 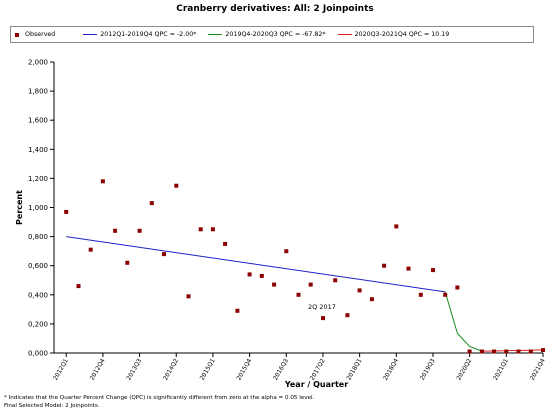 What do you see at coordinates (171, 369) in the screenshot?
I see `x-tick-label: 2014Q2` at bounding box center [171, 369].